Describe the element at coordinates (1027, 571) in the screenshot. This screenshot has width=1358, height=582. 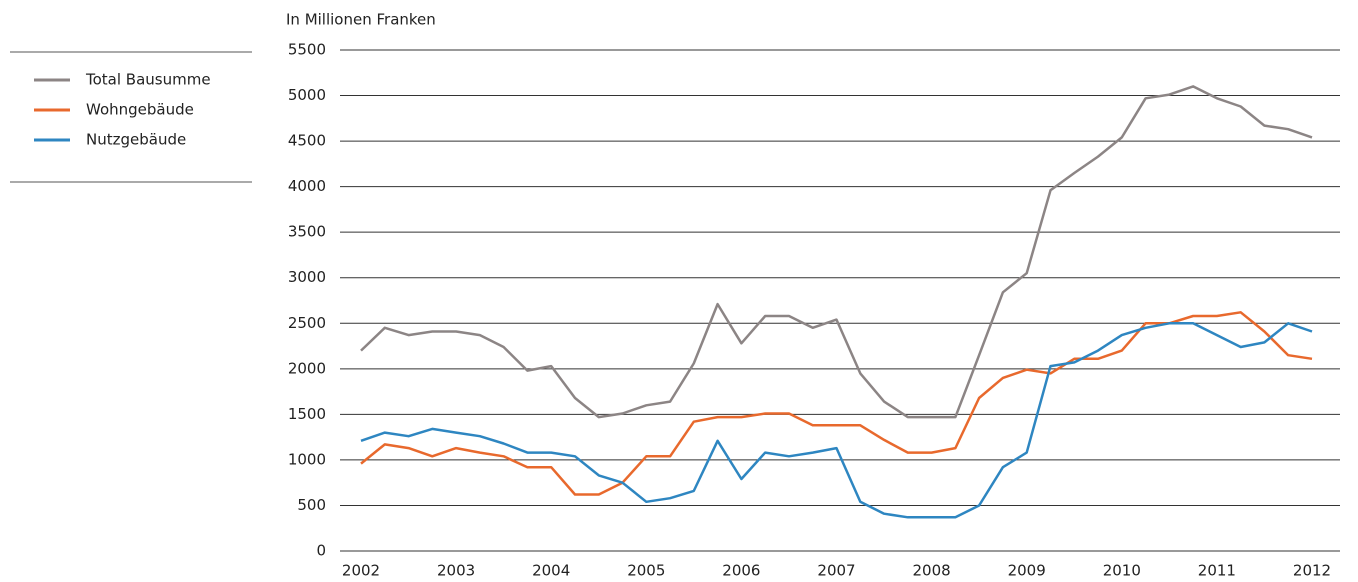
I see `x-tick-label: 2009` at that location.